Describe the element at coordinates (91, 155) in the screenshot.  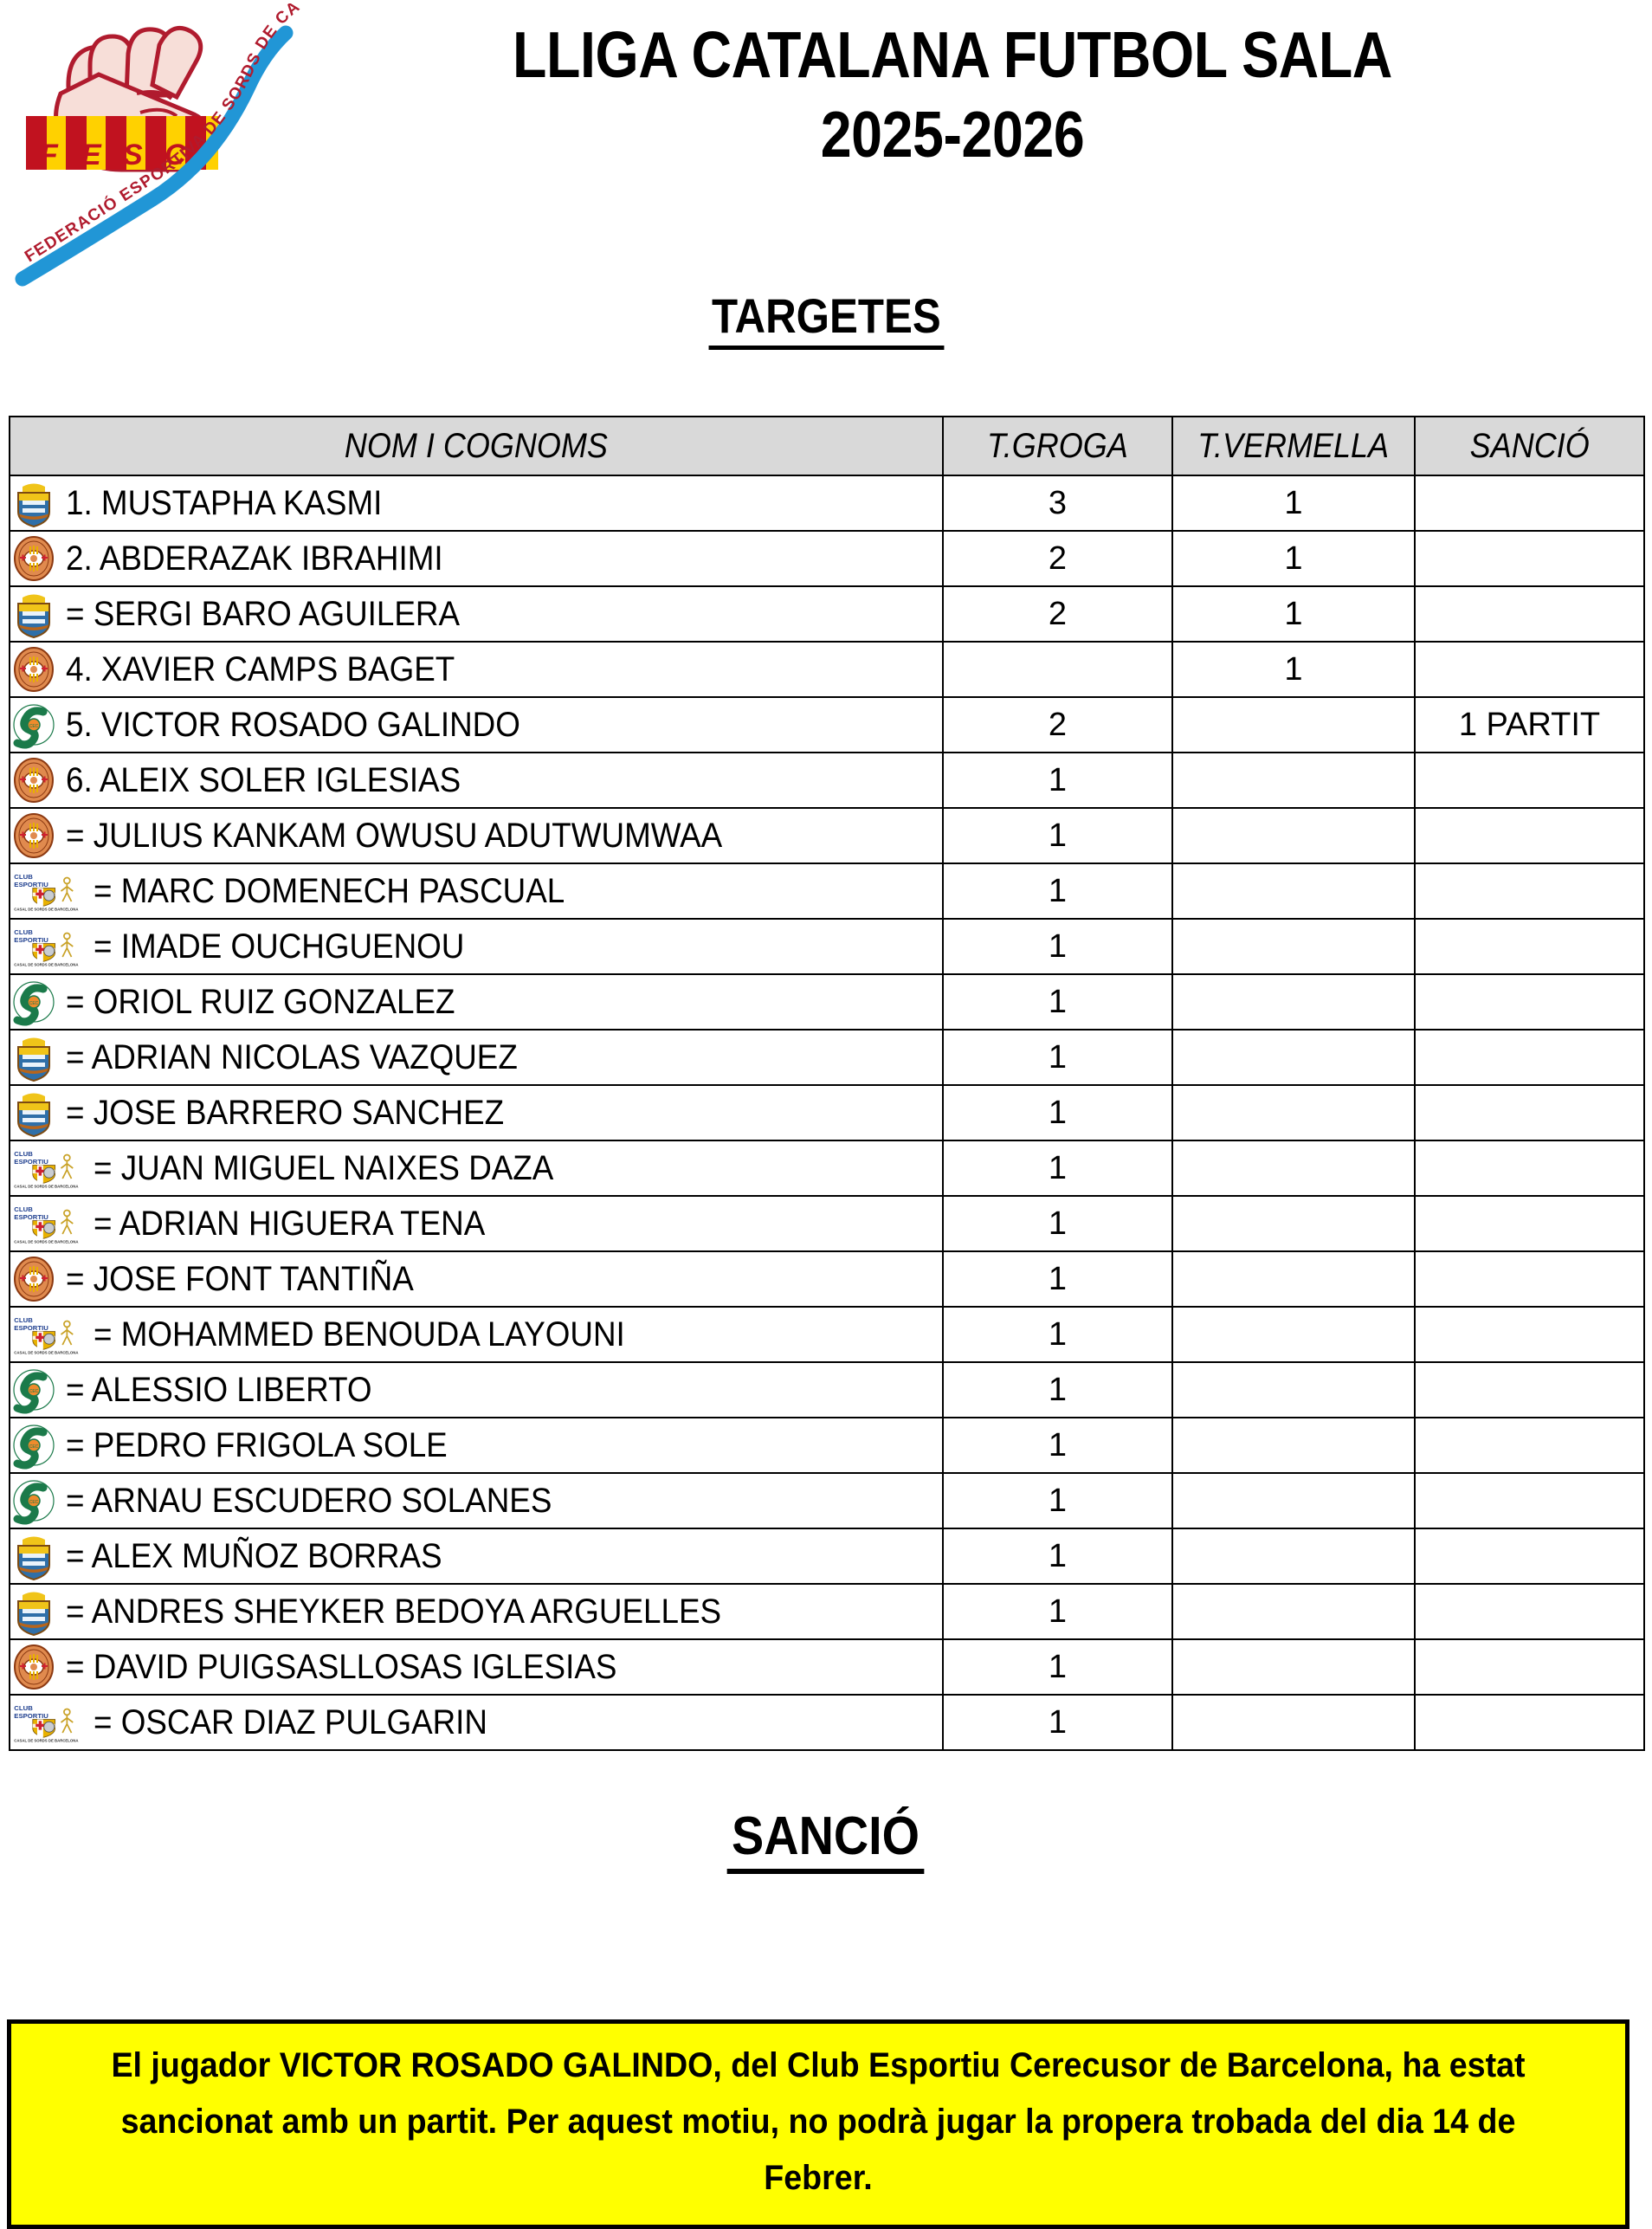
I see `svg-text: E` at that location.